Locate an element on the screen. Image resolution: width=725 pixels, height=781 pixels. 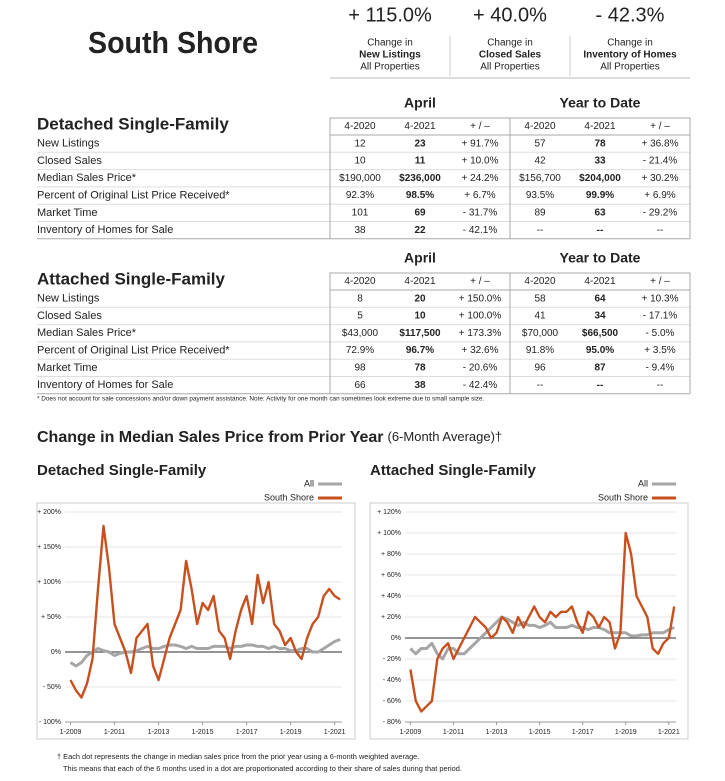
cell: 72.9% is located at coordinates (360, 350).